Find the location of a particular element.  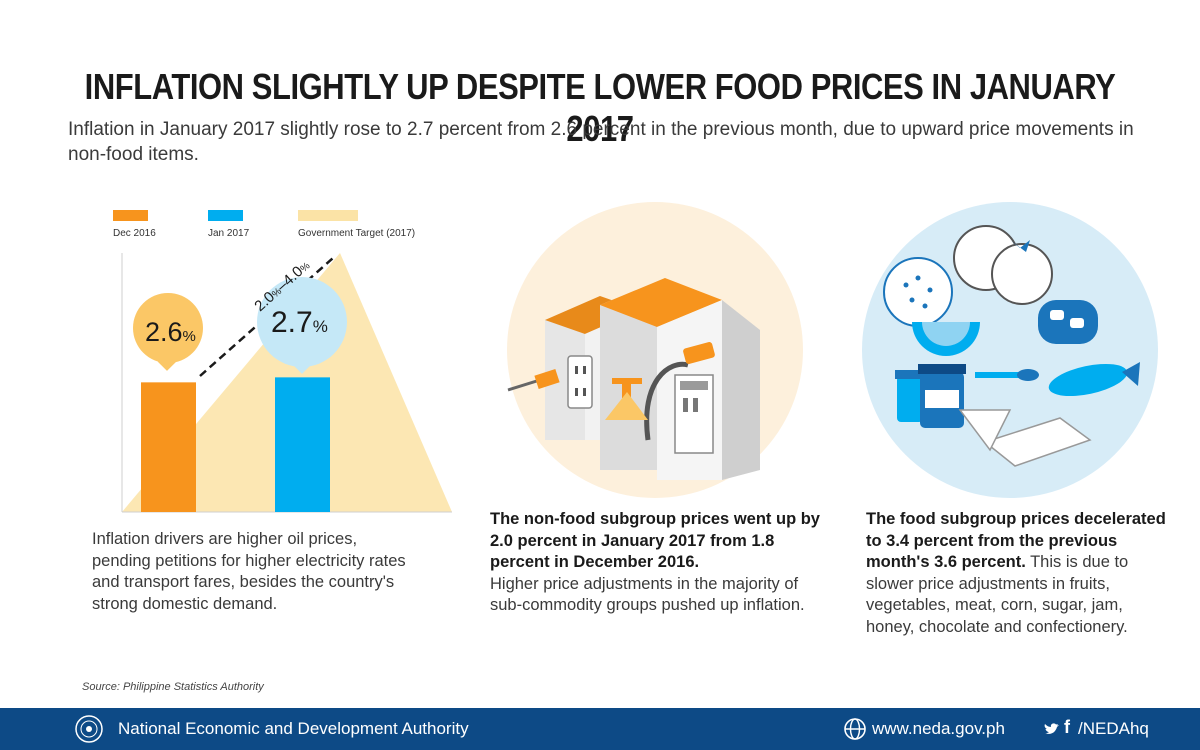

bar-jan-2017 is located at coordinates (302, 444).